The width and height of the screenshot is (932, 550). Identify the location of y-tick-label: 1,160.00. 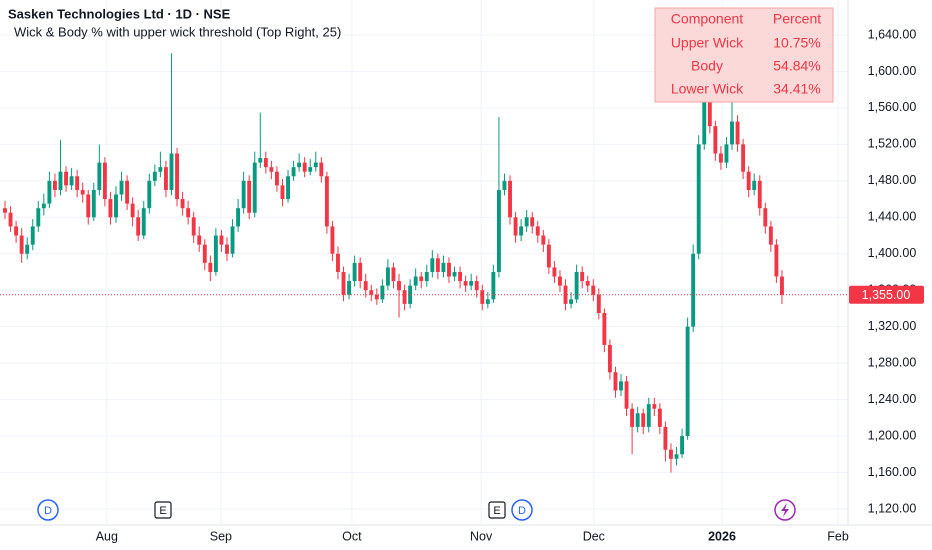
(892, 472).